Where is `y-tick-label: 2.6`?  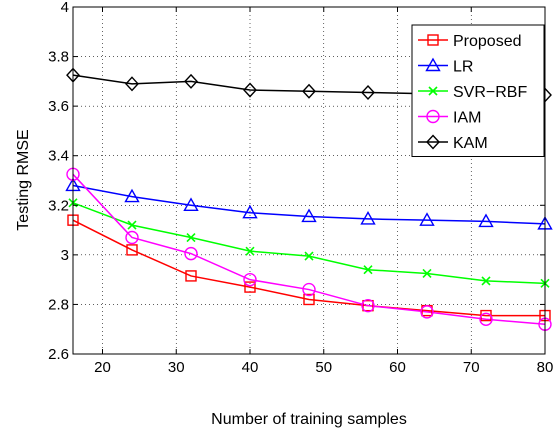
y-tick-label: 2.6 is located at coordinates (58, 354).